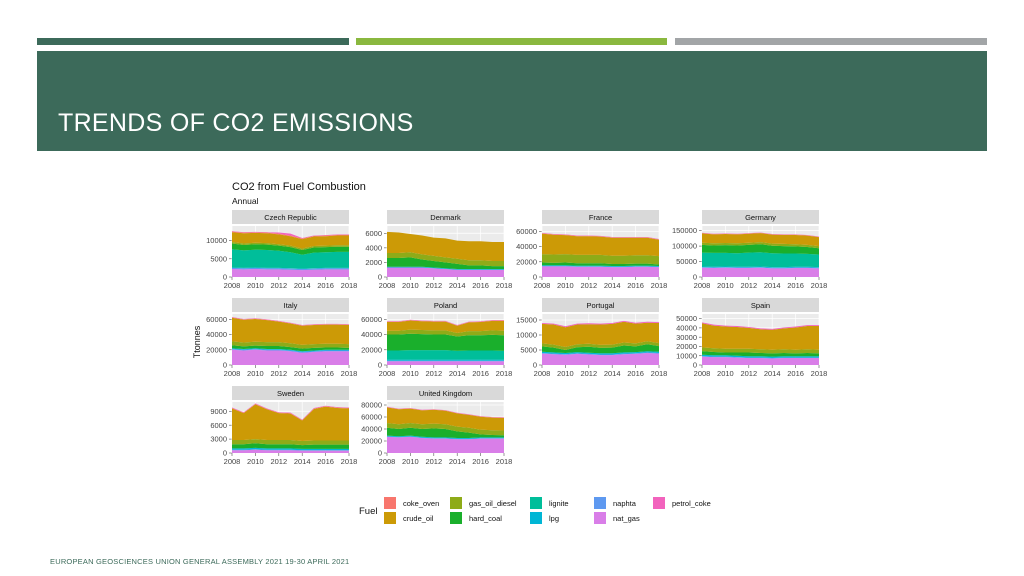  I want to click on strip-label-portugal: Portugal, so click(601, 305).